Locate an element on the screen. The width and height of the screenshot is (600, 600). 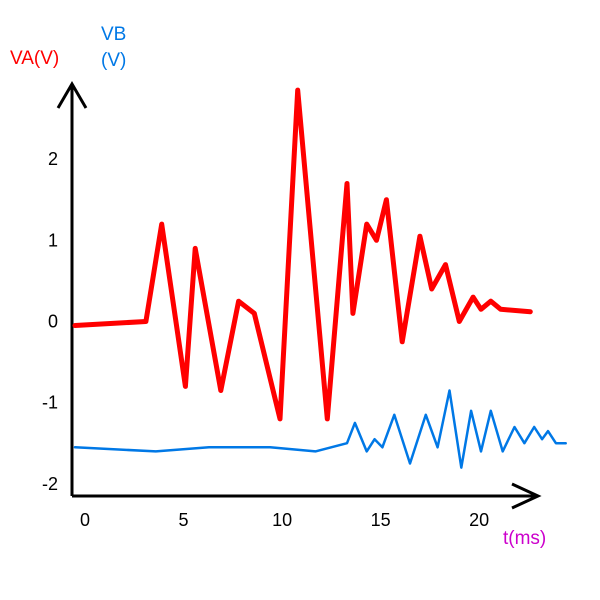
x-tick-label: 10 is located at coordinates (282, 520).